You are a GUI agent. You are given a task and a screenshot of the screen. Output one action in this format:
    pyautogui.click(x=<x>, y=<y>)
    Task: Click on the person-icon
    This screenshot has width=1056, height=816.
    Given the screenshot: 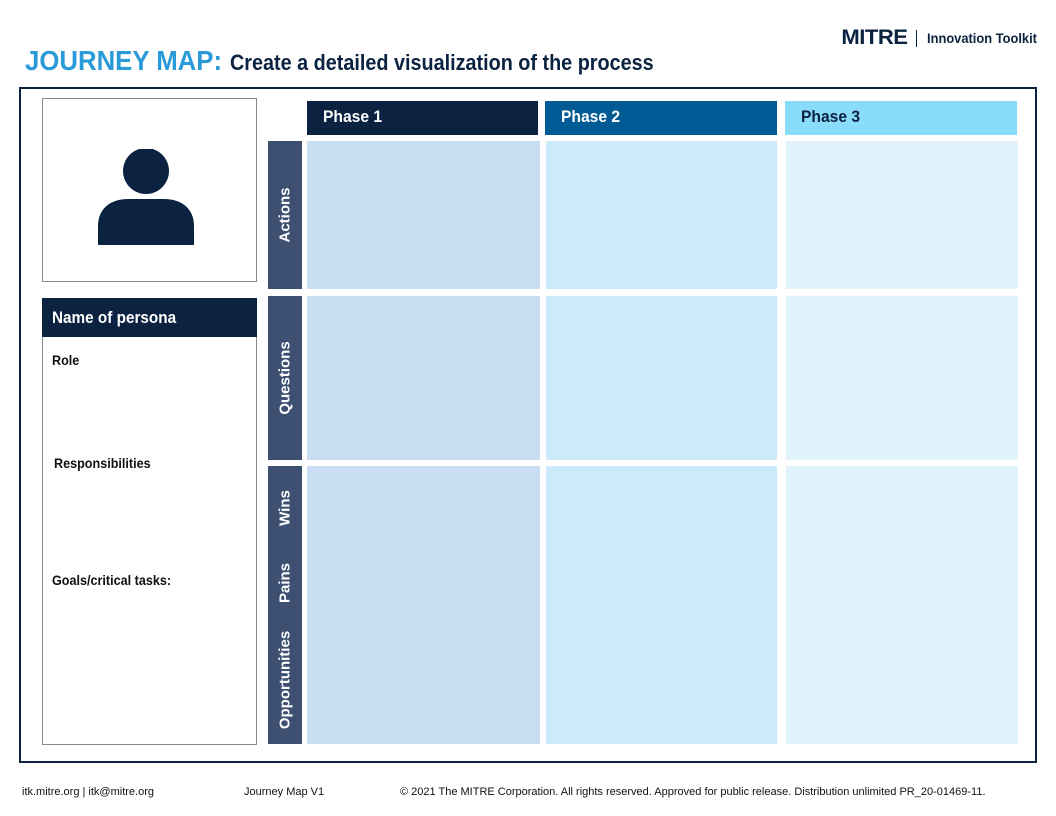 What is the action you would take?
    pyautogui.click(x=146, y=197)
    